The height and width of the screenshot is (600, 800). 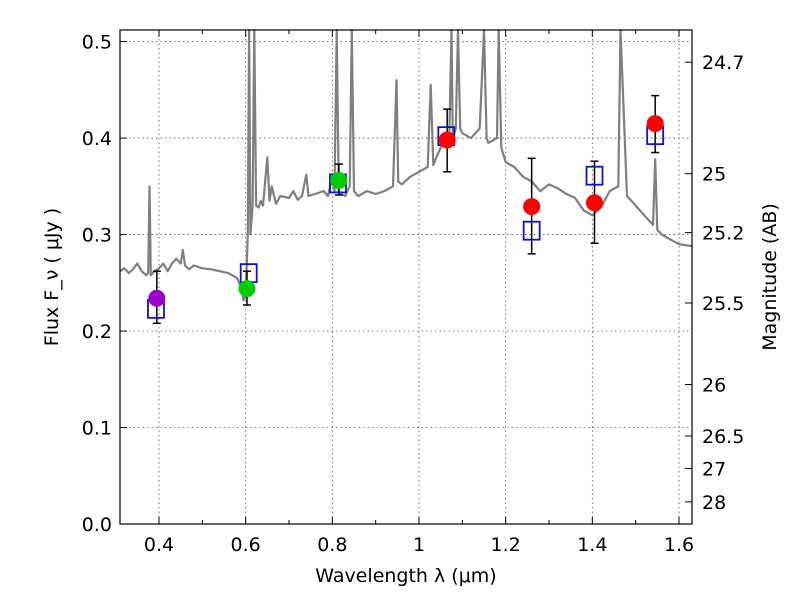 I want to click on x-tick-label: 1, so click(x=419, y=545).